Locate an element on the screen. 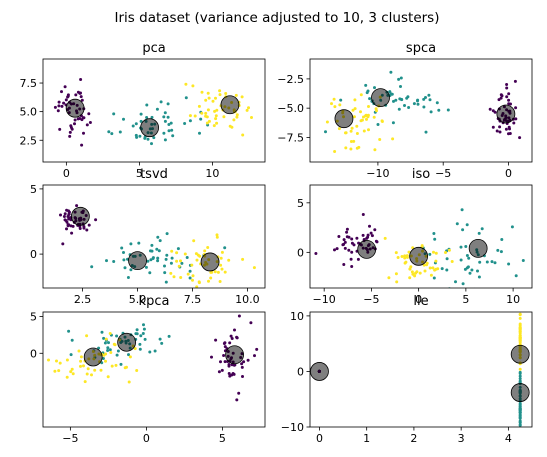 This screenshot has width=547, height=457. subplot-iso: −10 −5 0 5 1005iso is located at coordinates (414, 236).